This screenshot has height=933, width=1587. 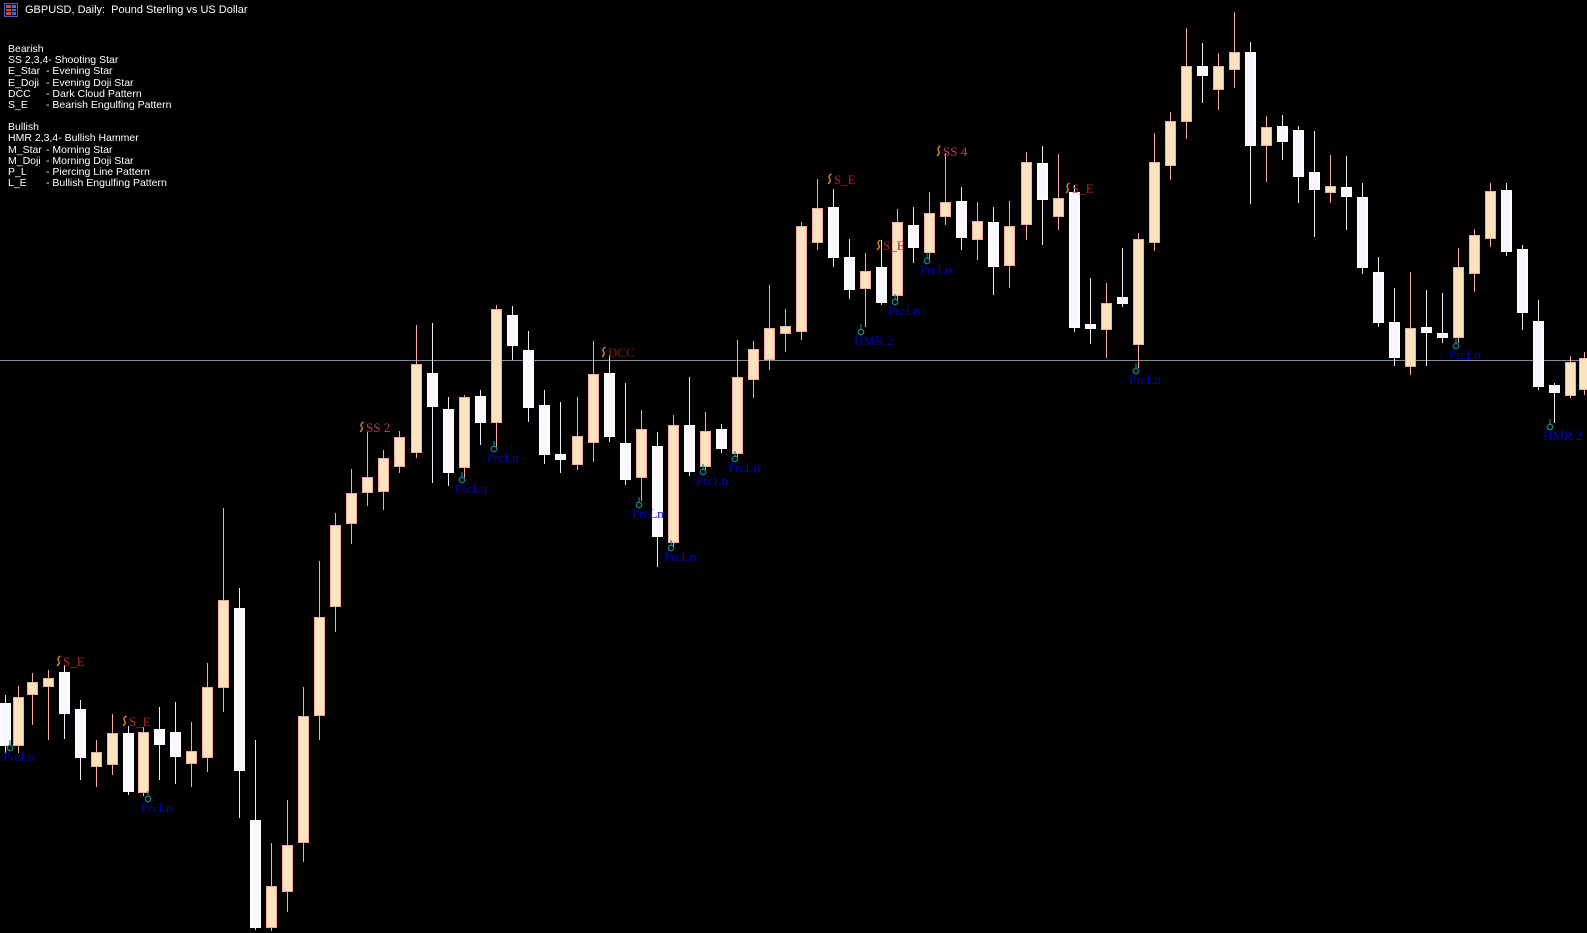 I want to click on legend-item: HMR 2,3,4- Bullish Hammer, so click(x=90, y=138).